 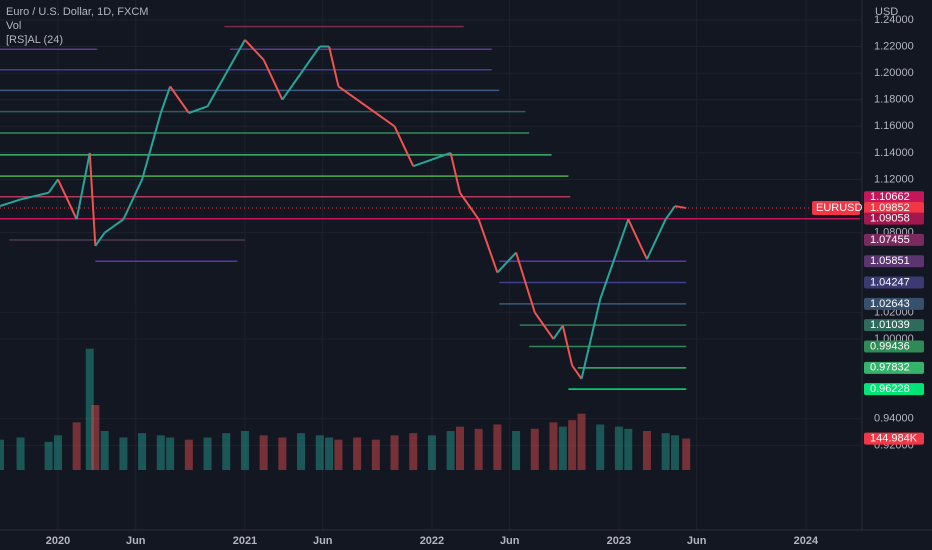 What do you see at coordinates (894, 46) in the screenshot?
I see `y-tick-label: 1.22000` at bounding box center [894, 46].